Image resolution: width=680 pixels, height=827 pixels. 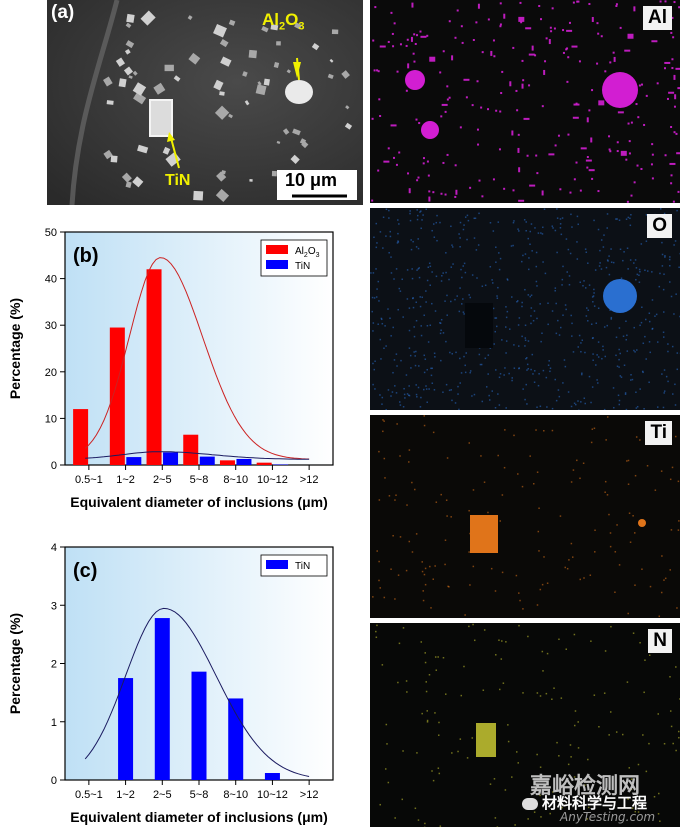 What do you see at coordinates (54, 548) in the screenshot?
I see `y-tick-label: 4` at bounding box center [54, 548].